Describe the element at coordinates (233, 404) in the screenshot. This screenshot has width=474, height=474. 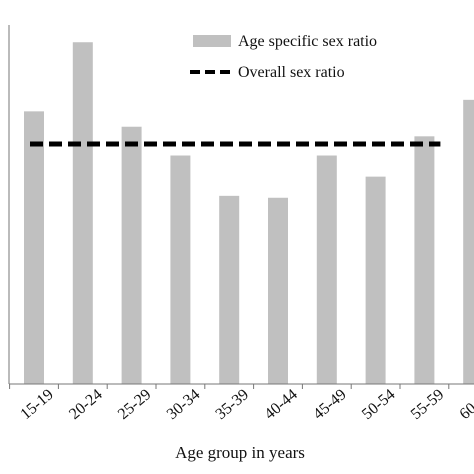
I see `x-tick-label-35-39: 35-39` at that location.